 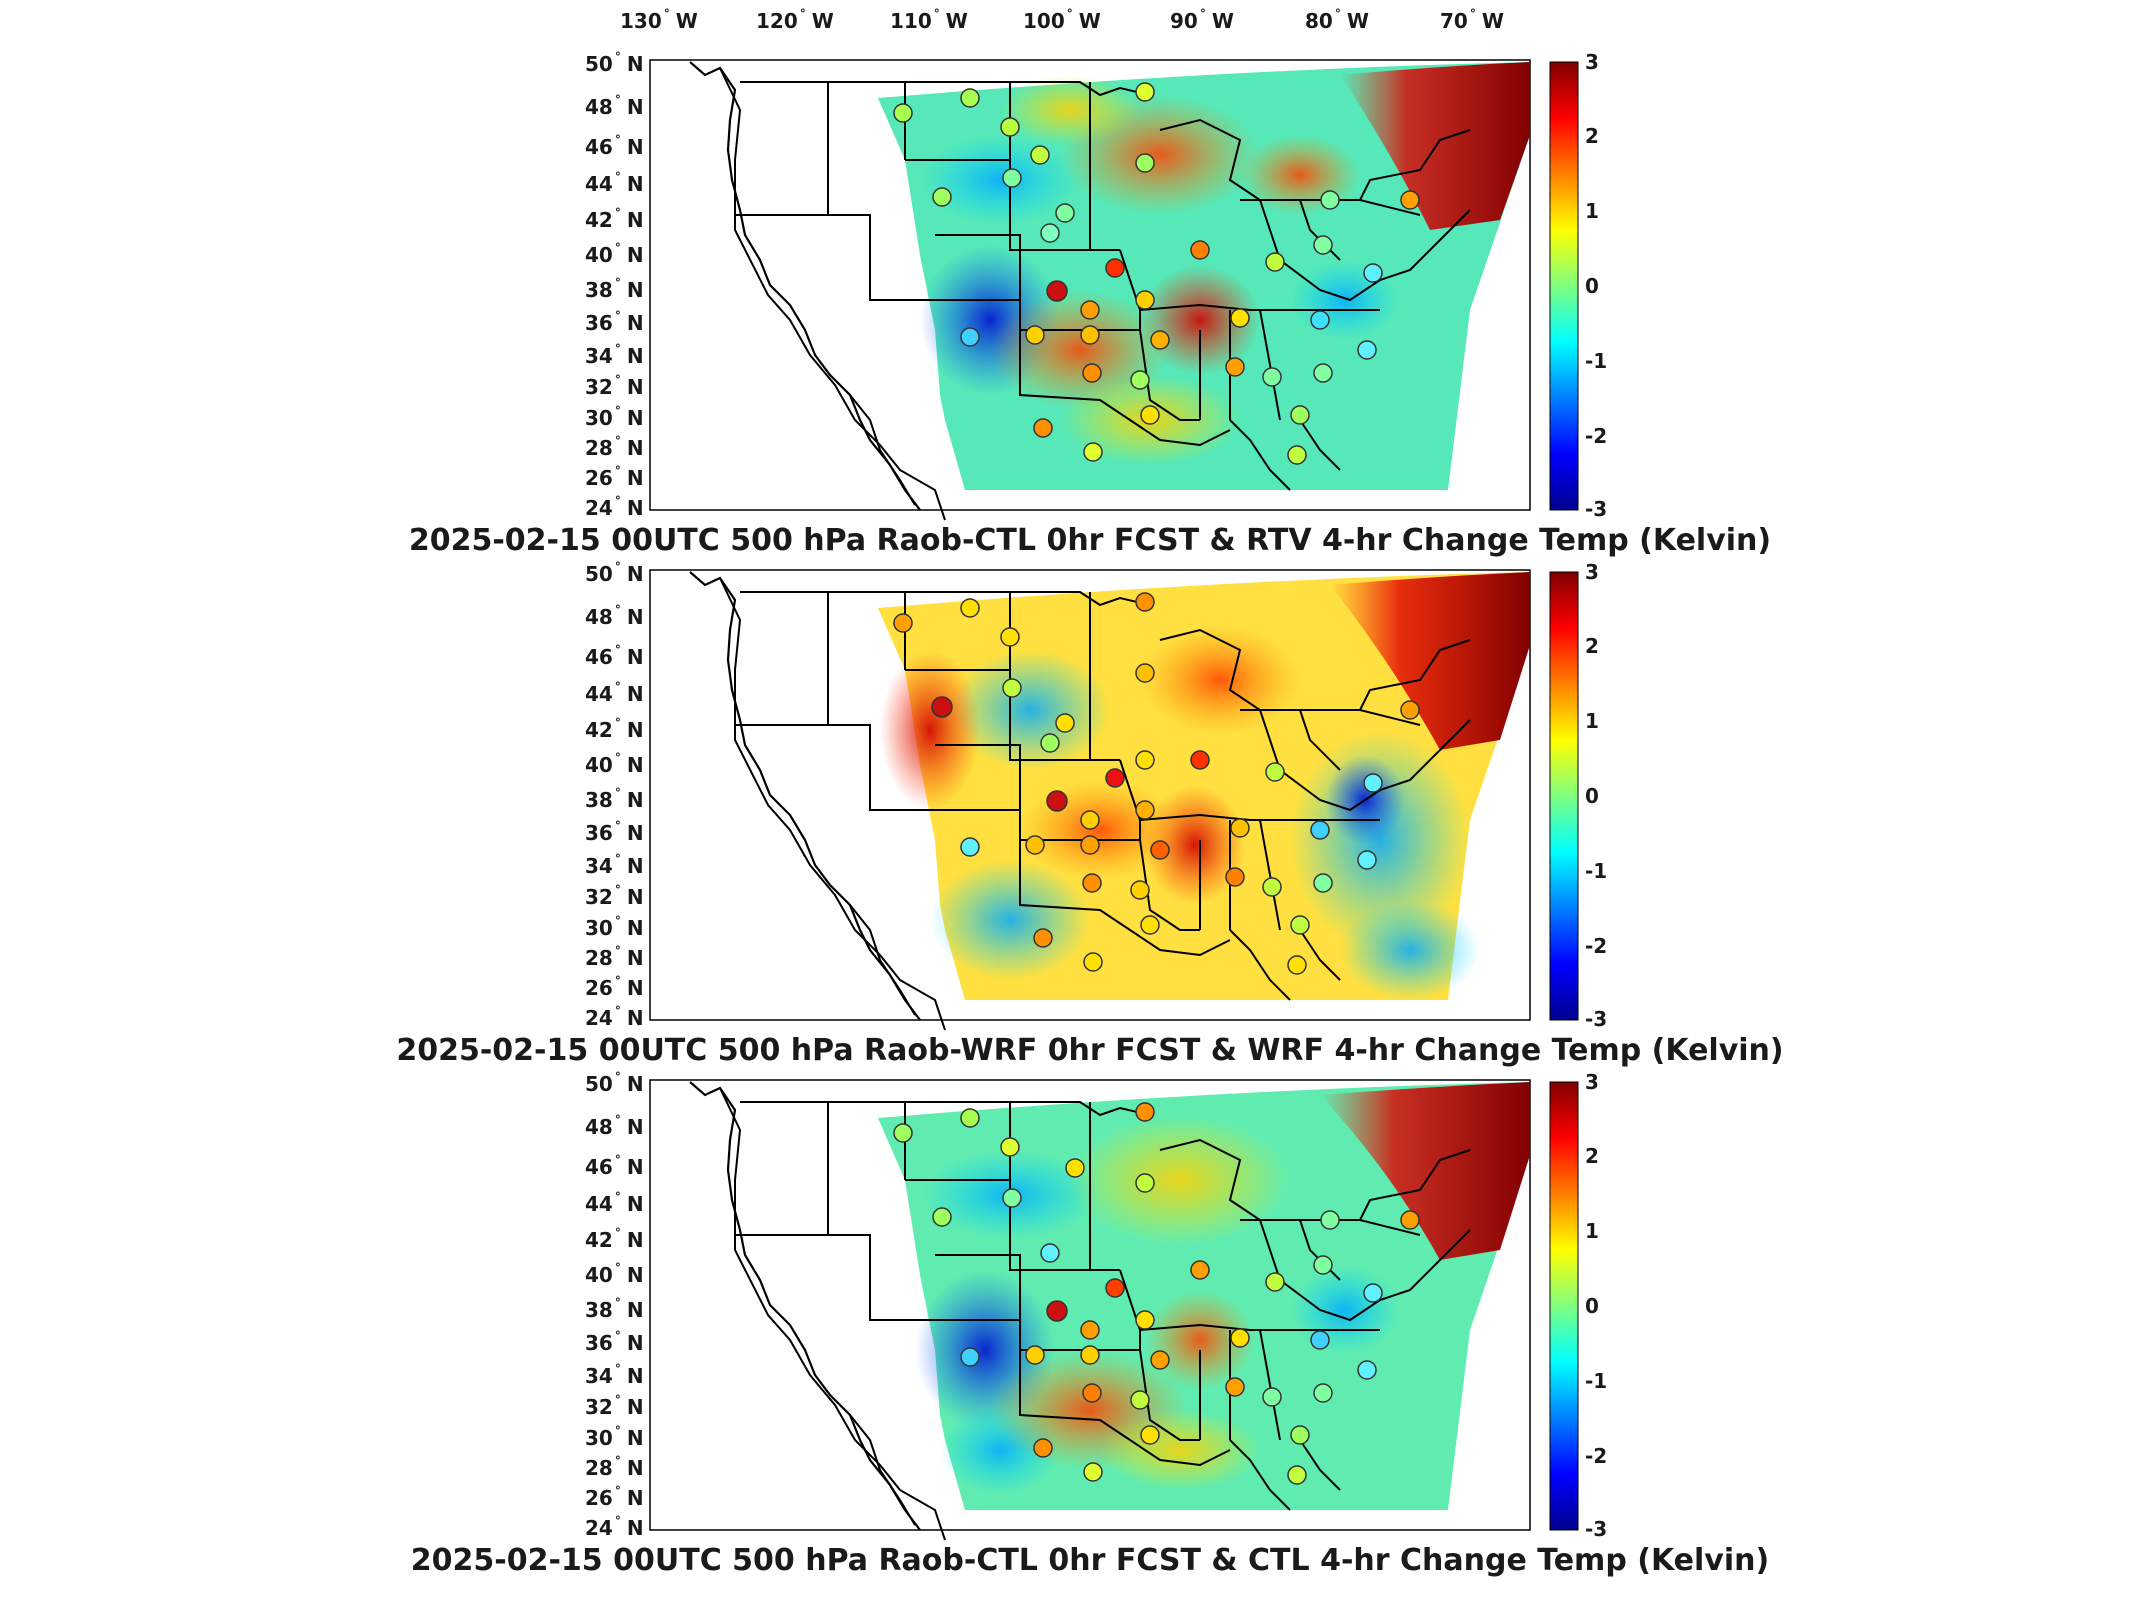 What do you see at coordinates (614, 289) in the screenshot?
I see `lat-label-38: 38 ° N` at bounding box center [614, 289].